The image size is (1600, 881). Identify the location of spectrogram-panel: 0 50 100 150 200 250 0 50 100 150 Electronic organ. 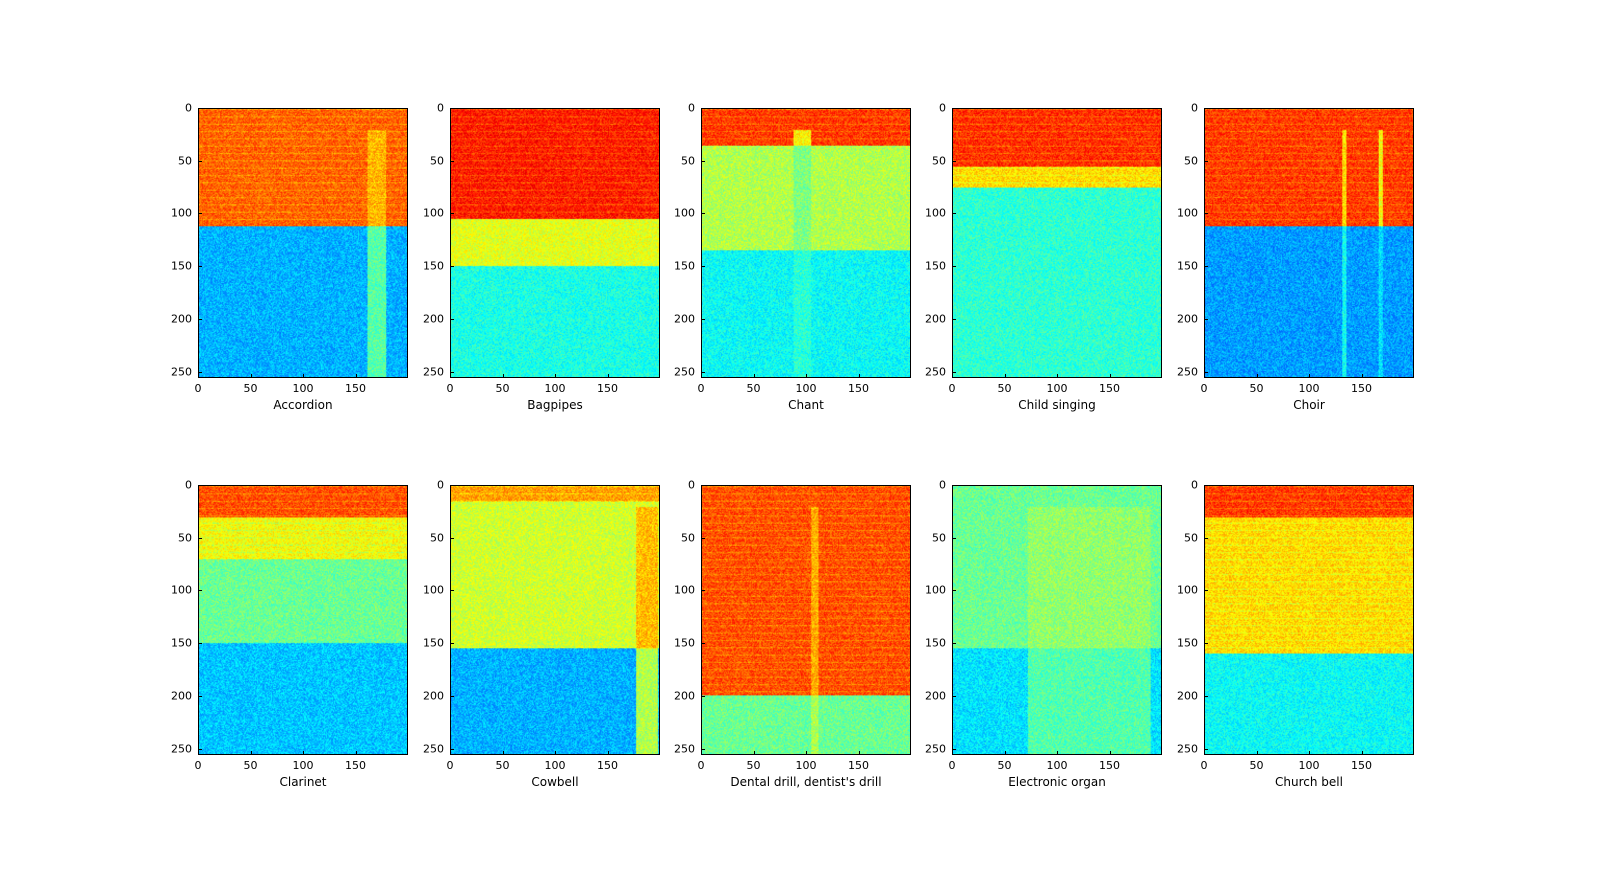
(1042, 646).